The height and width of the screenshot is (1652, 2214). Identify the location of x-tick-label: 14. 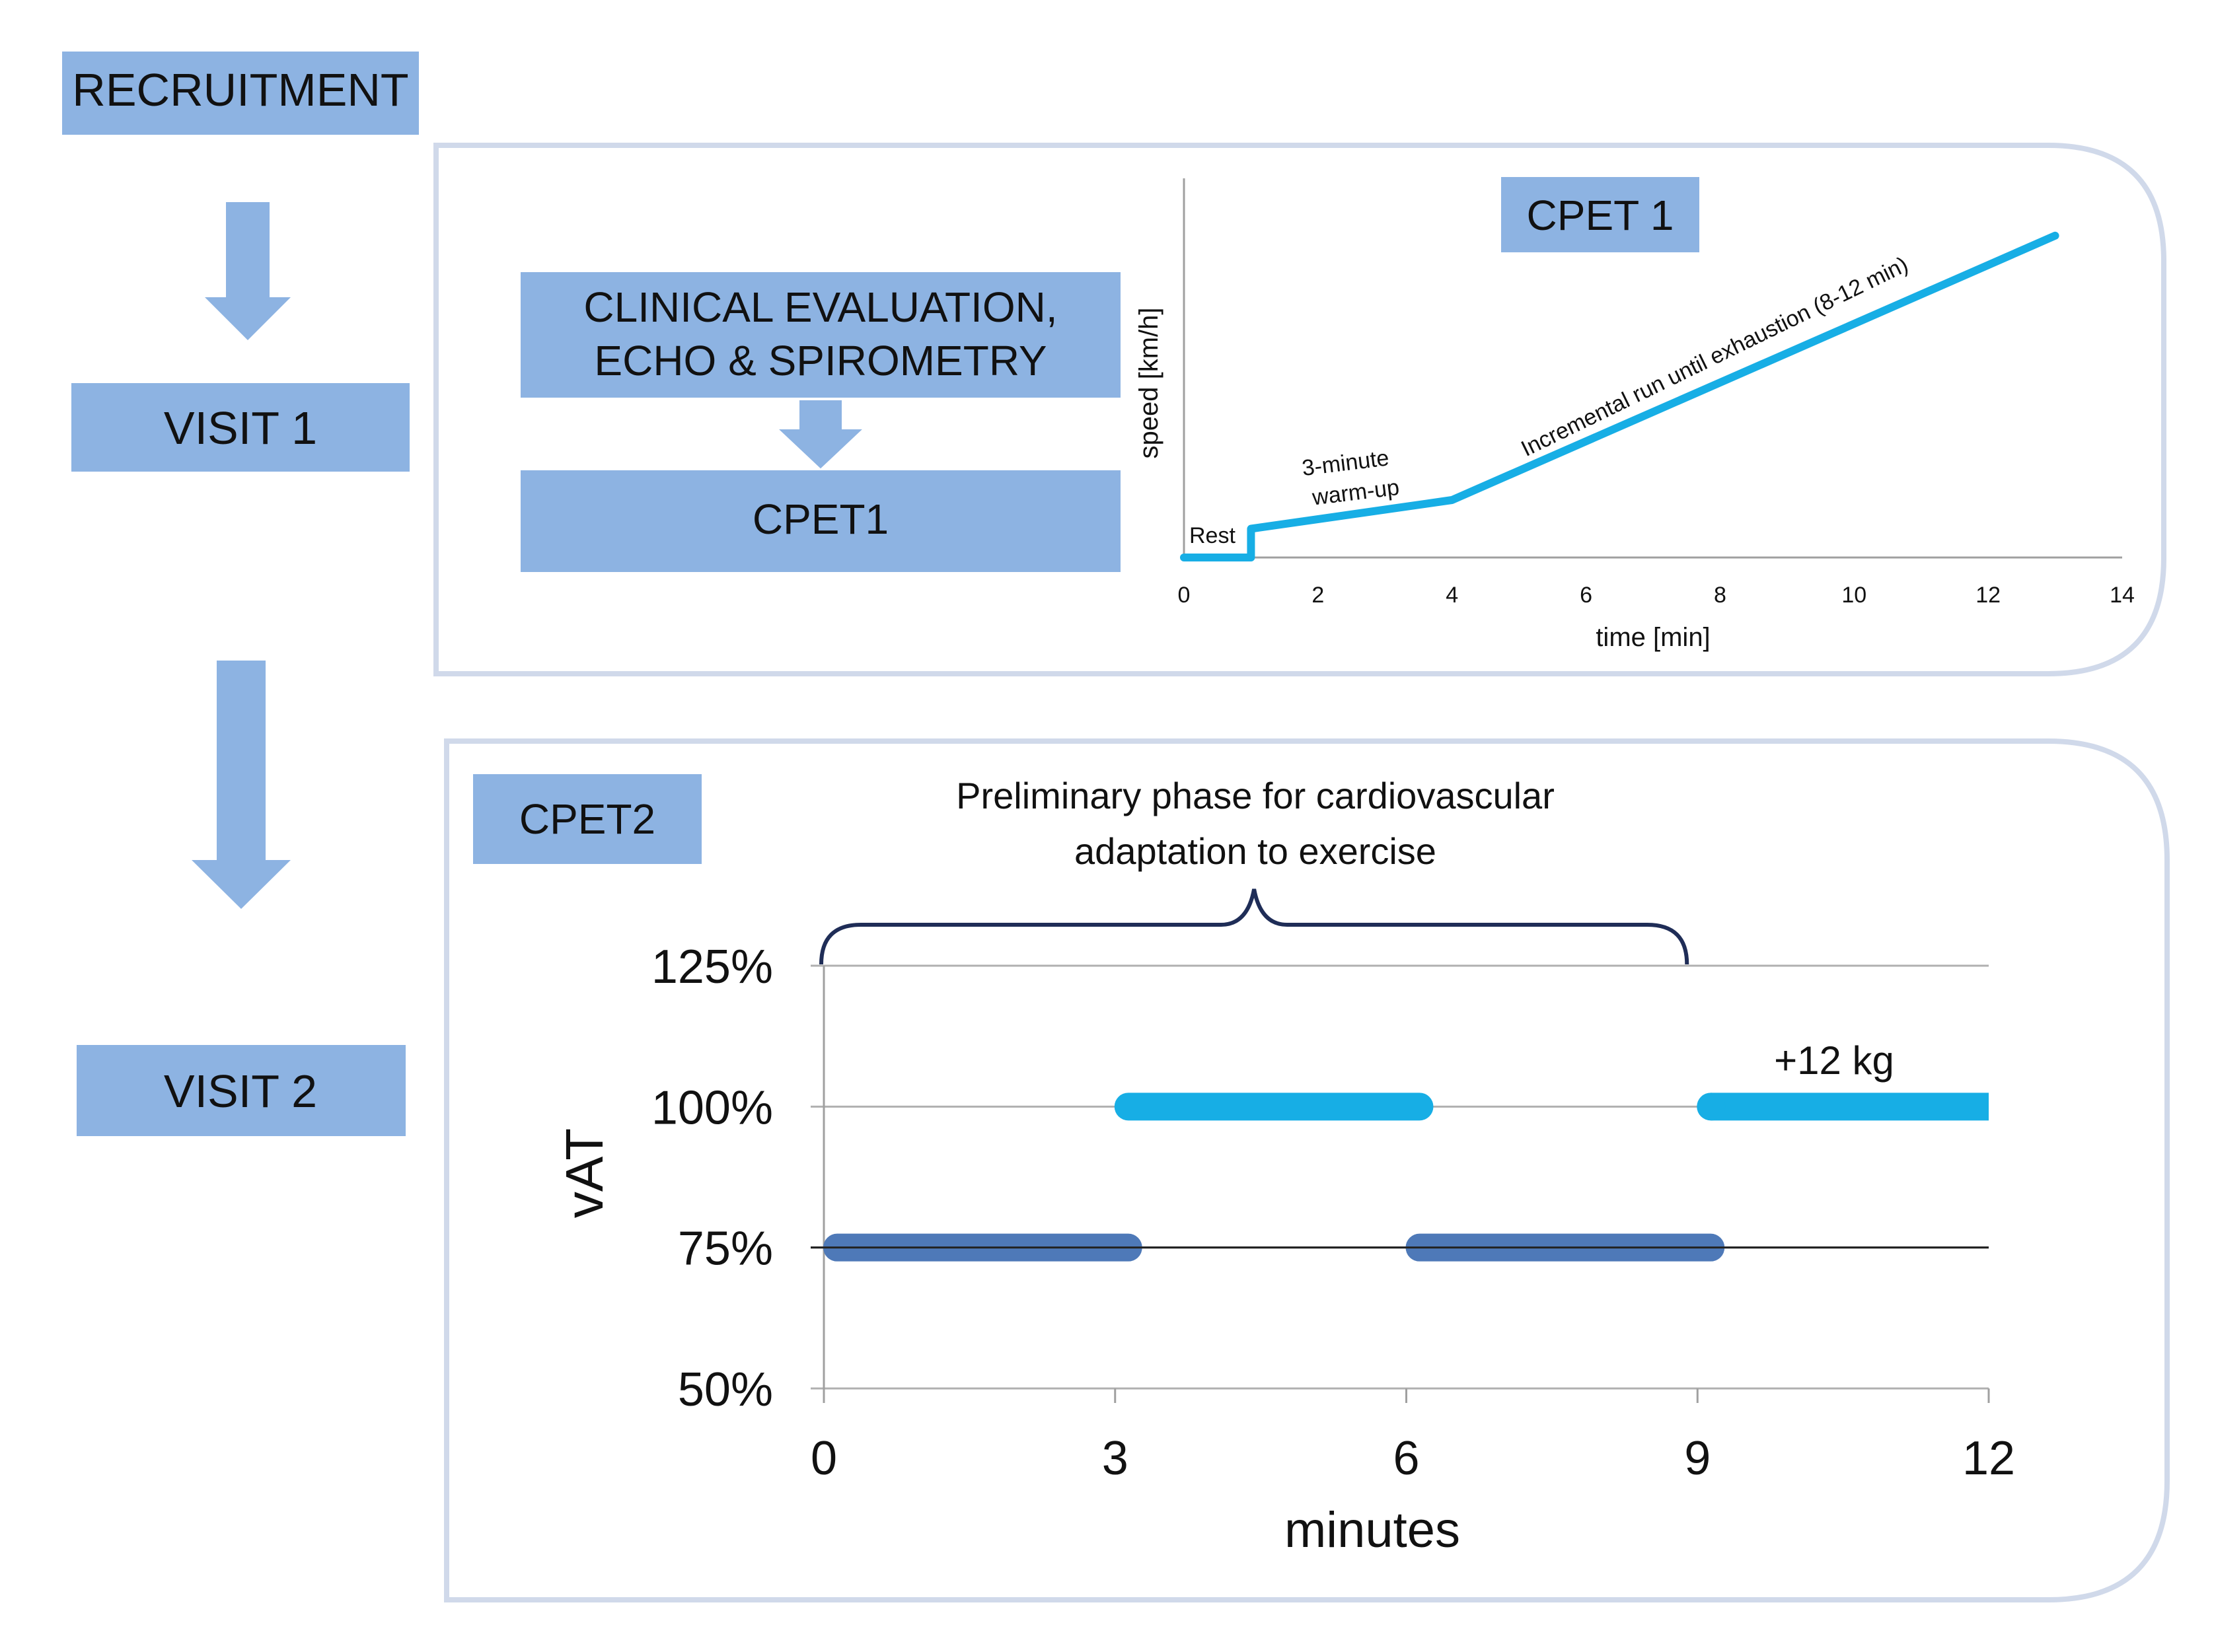
(2122, 595).